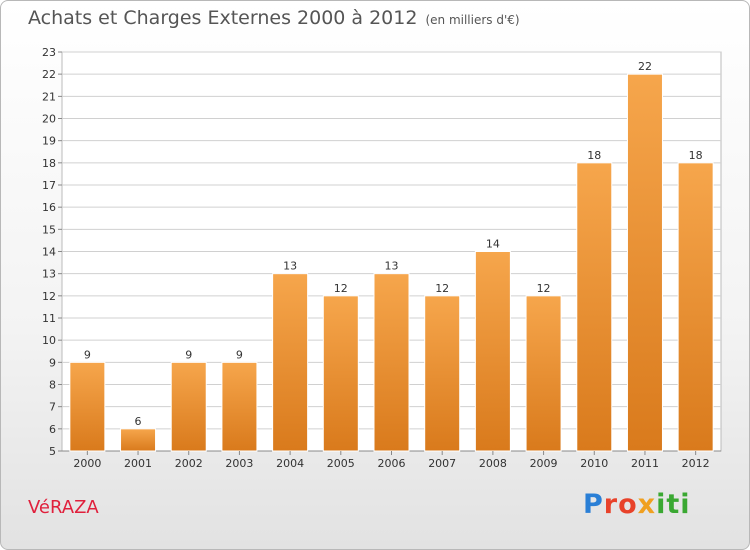 The image size is (750, 550). I want to click on x-tick-label: 2001, so click(138, 463).